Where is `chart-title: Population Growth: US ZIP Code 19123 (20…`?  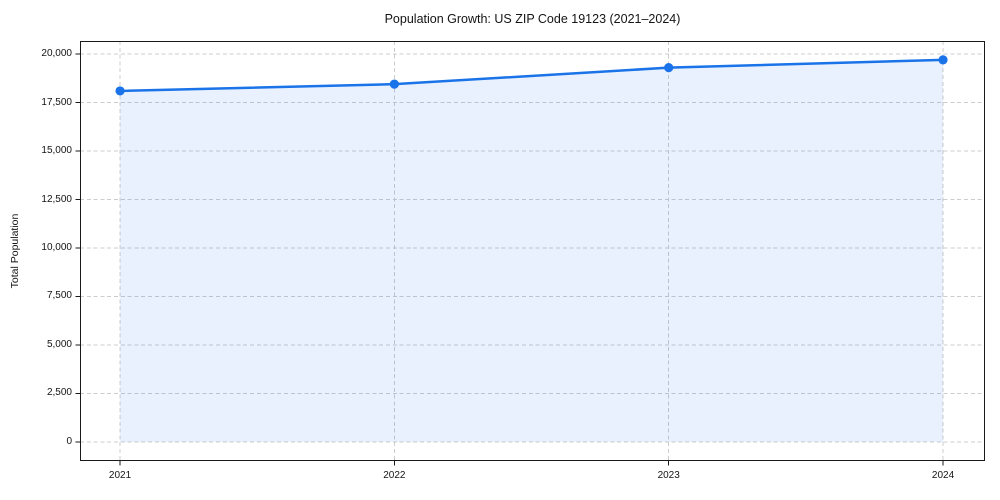 chart-title: Population Growth: US ZIP Code 19123 (20… is located at coordinates (532, 19).